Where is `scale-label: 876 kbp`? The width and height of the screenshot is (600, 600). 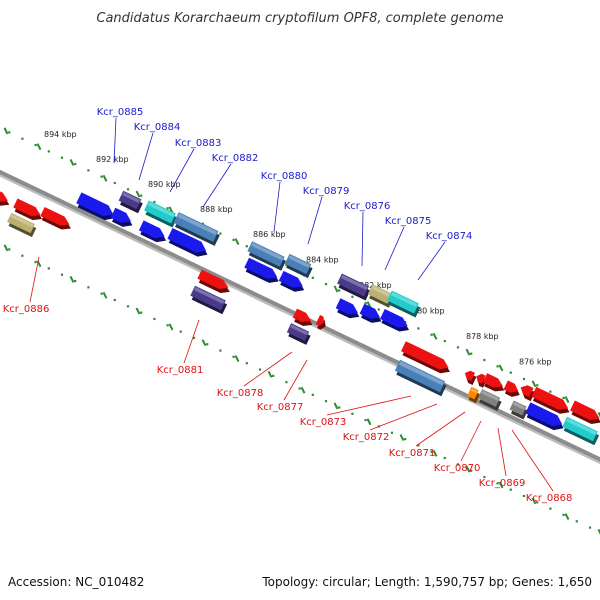
scale-label: 876 kbp is located at coordinates (535, 362).